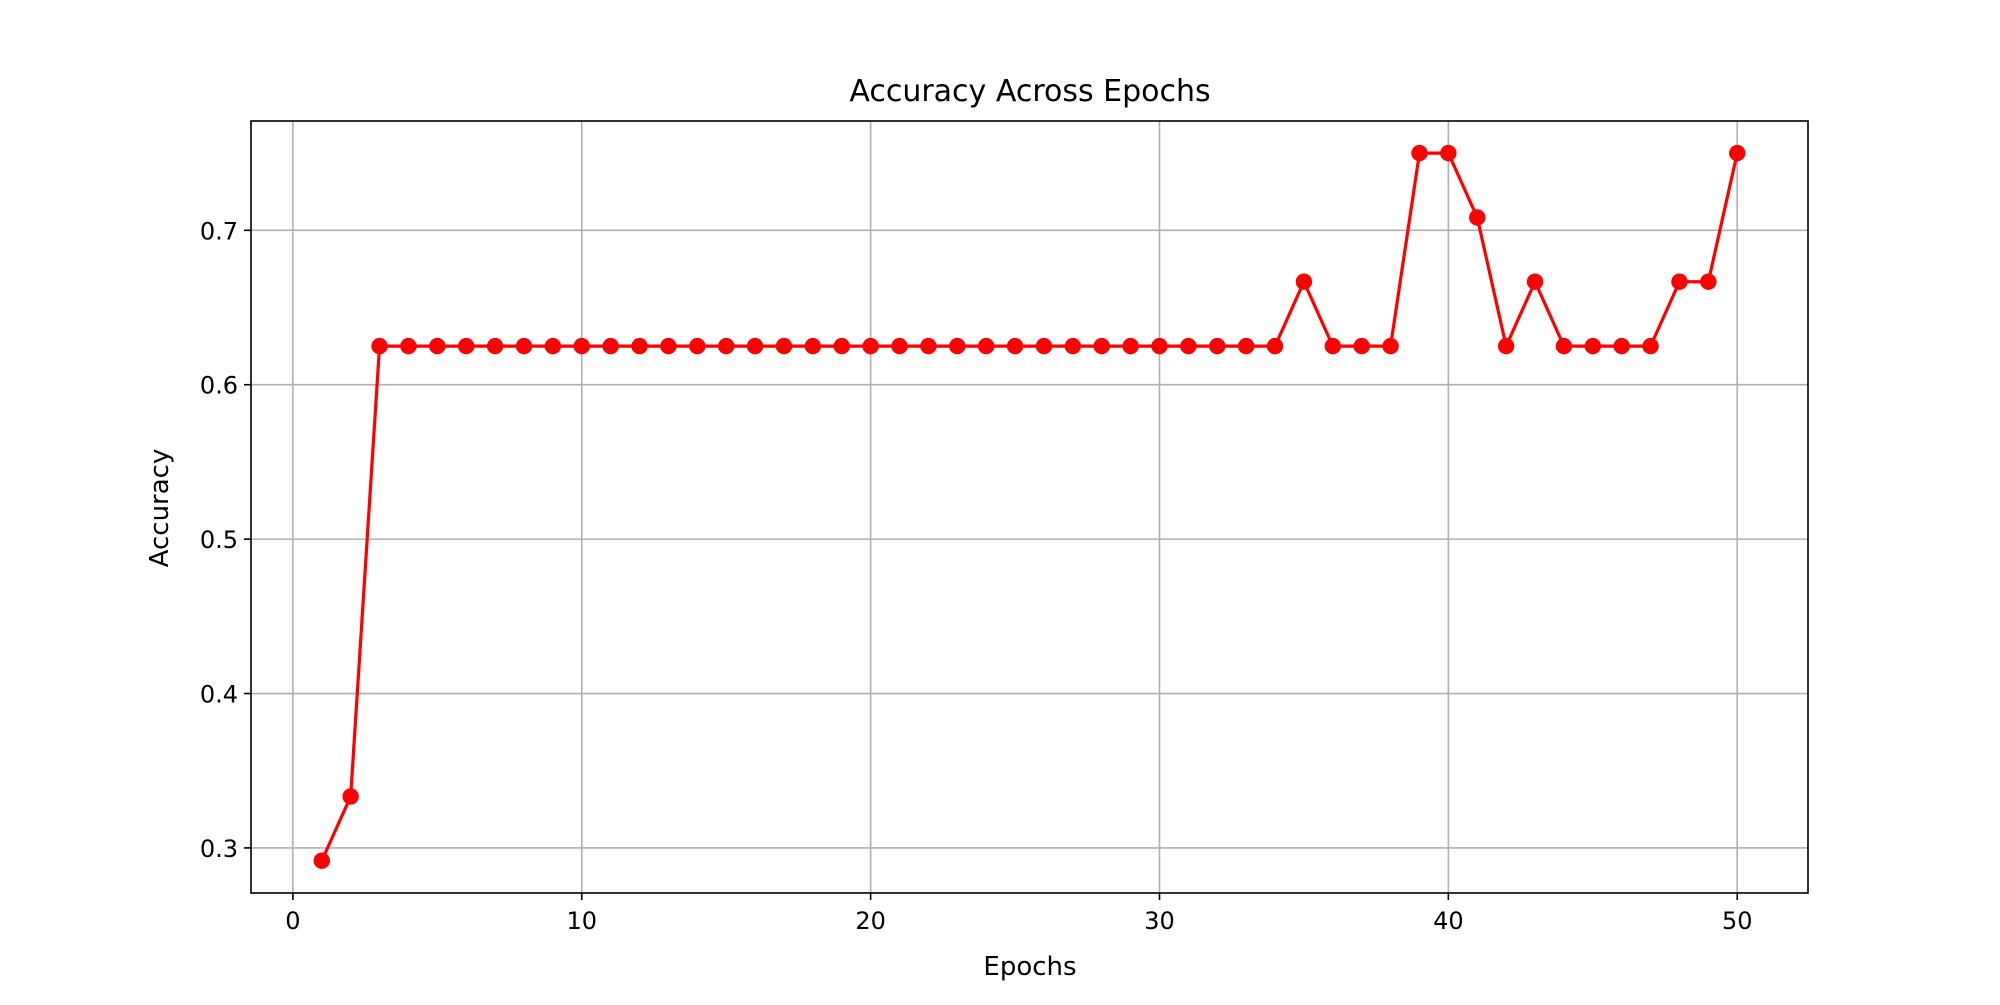  I want to click on y-tick-label: 0.7, so click(219, 231).